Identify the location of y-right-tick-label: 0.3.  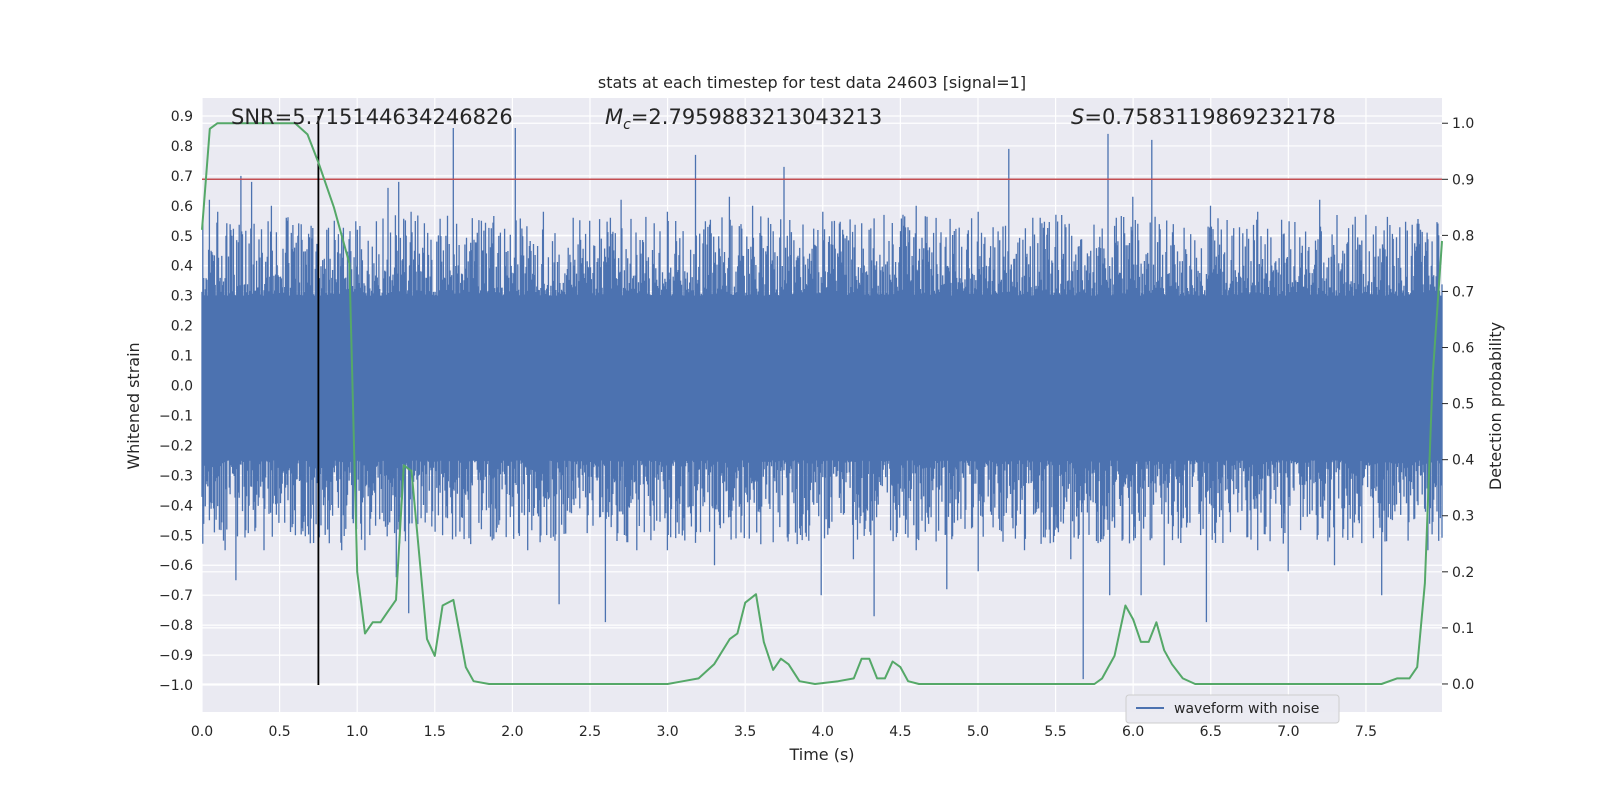
(1463, 517).